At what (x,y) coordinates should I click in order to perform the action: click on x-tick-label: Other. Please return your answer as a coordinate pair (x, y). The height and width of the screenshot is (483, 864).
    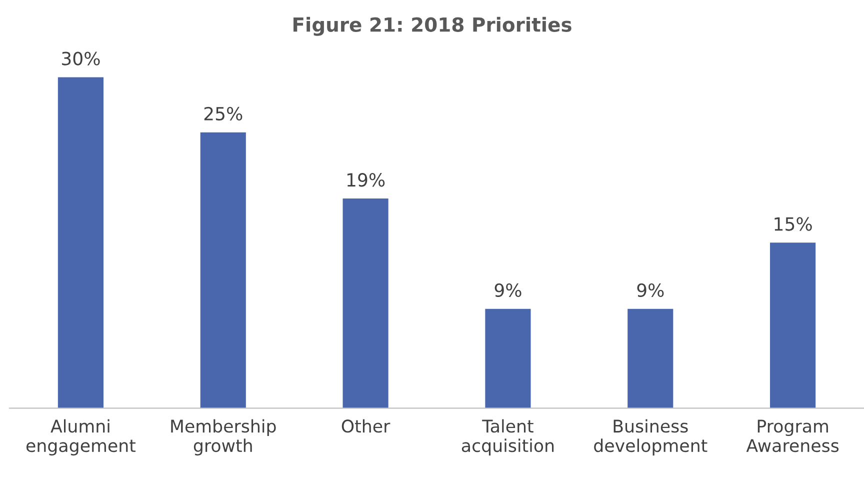
    Looking at the image, I should click on (366, 426).